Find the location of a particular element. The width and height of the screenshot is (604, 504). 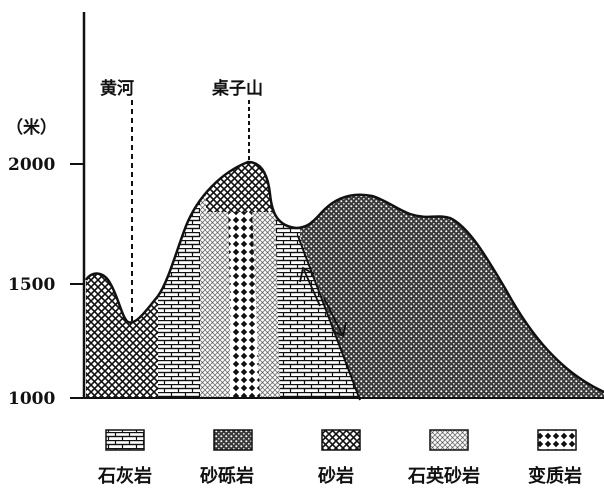

legend-label-metamorphic: 变质岩 is located at coordinates (555, 476).